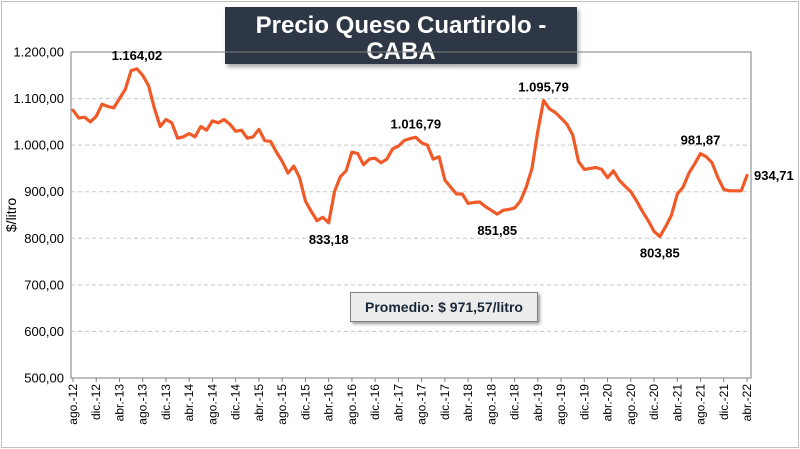  What do you see at coordinates (120, 403) in the screenshot?
I see `x-tick-label: abr.-13` at bounding box center [120, 403].